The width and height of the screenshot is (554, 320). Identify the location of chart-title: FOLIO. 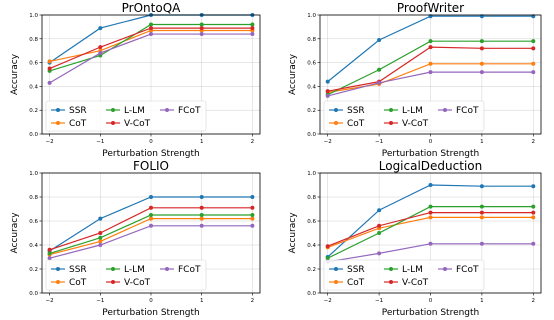
(151, 166).